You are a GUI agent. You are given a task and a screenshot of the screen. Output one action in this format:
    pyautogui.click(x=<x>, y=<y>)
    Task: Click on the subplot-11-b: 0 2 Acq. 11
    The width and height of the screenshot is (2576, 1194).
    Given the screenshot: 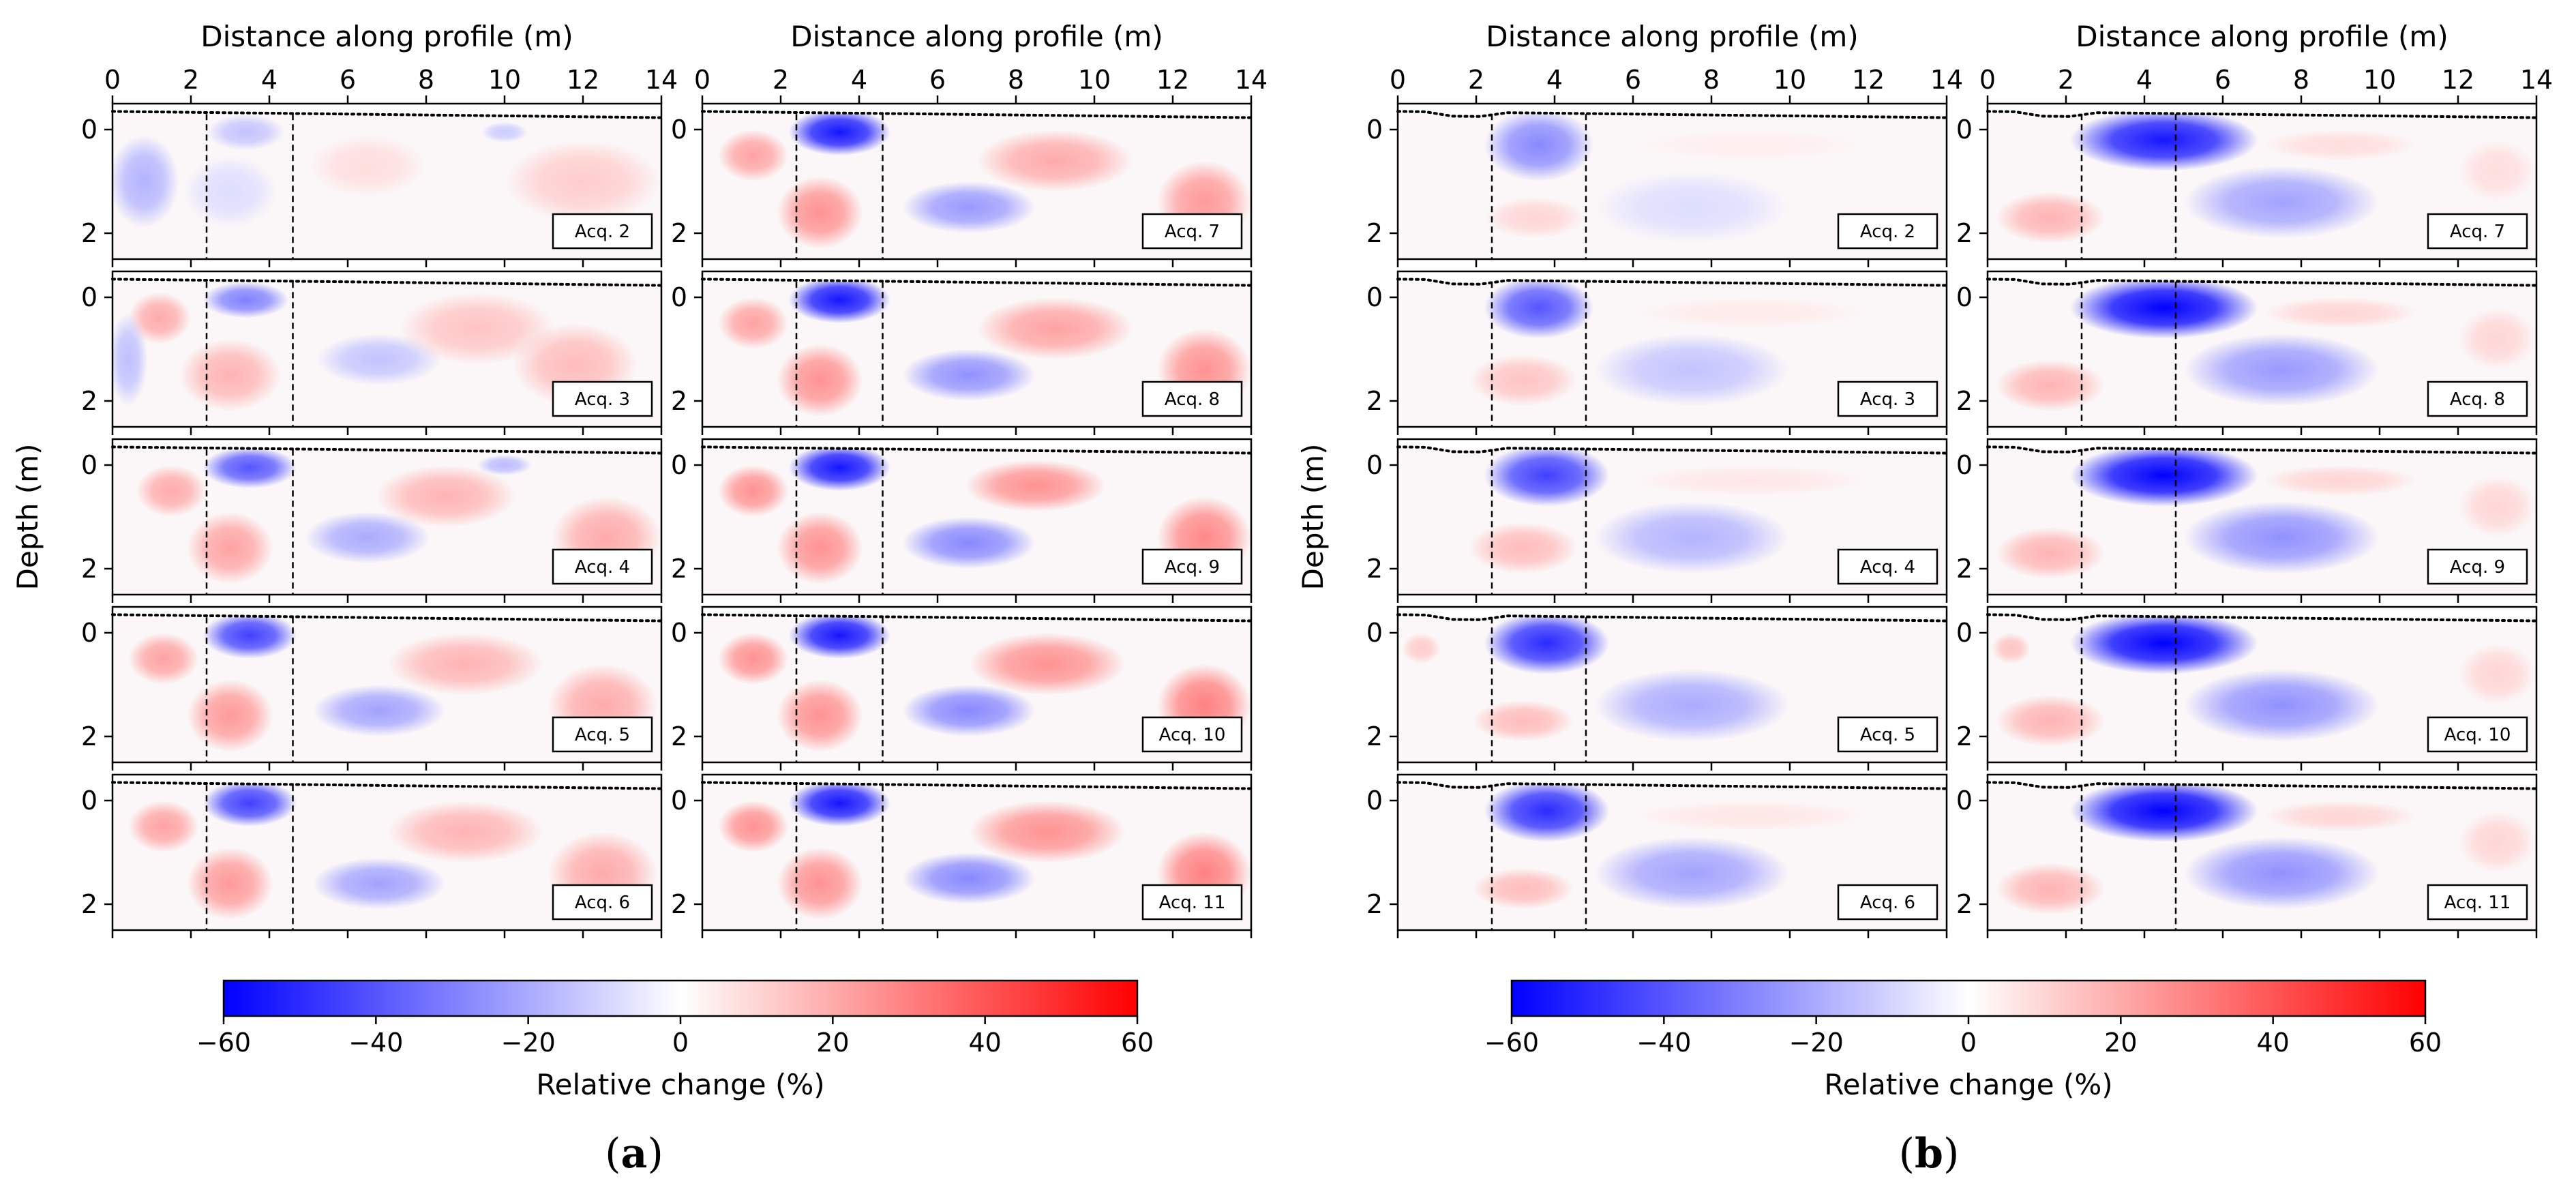 What is the action you would take?
    pyautogui.click(x=2247, y=855)
    